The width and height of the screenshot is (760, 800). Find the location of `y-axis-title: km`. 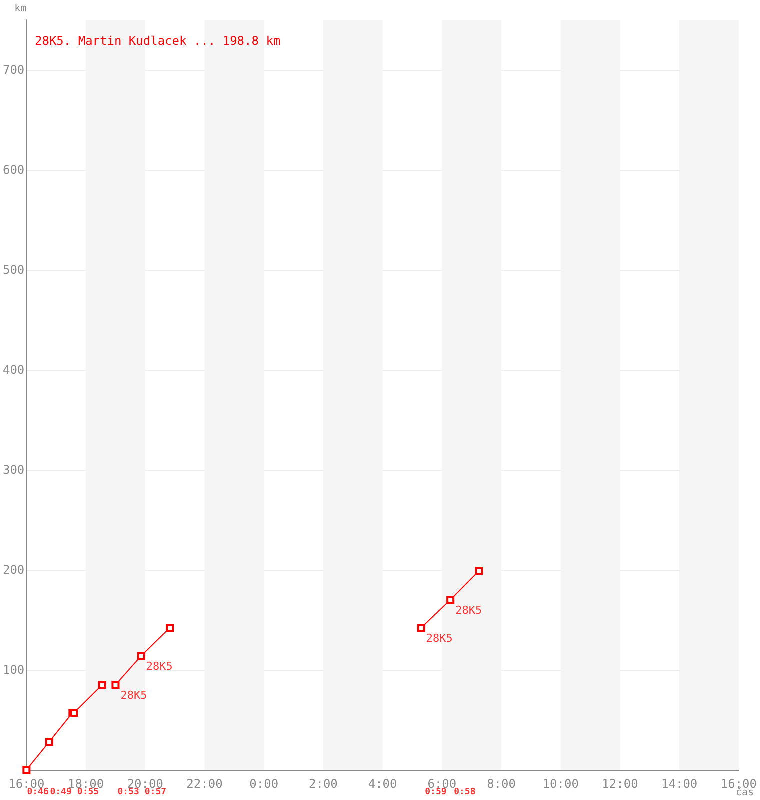

y-axis-title: km is located at coordinates (20, 9).